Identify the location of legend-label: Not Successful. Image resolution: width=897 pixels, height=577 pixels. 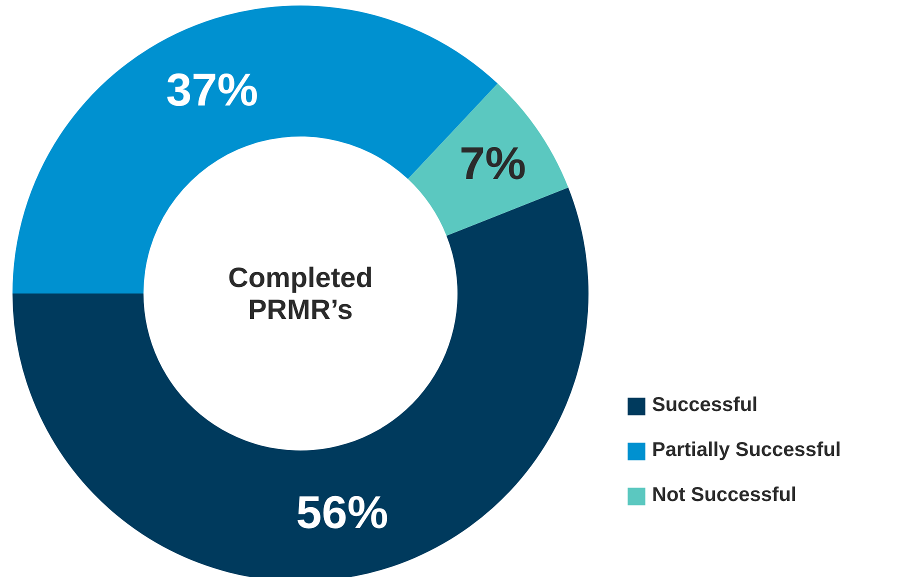
(724, 495).